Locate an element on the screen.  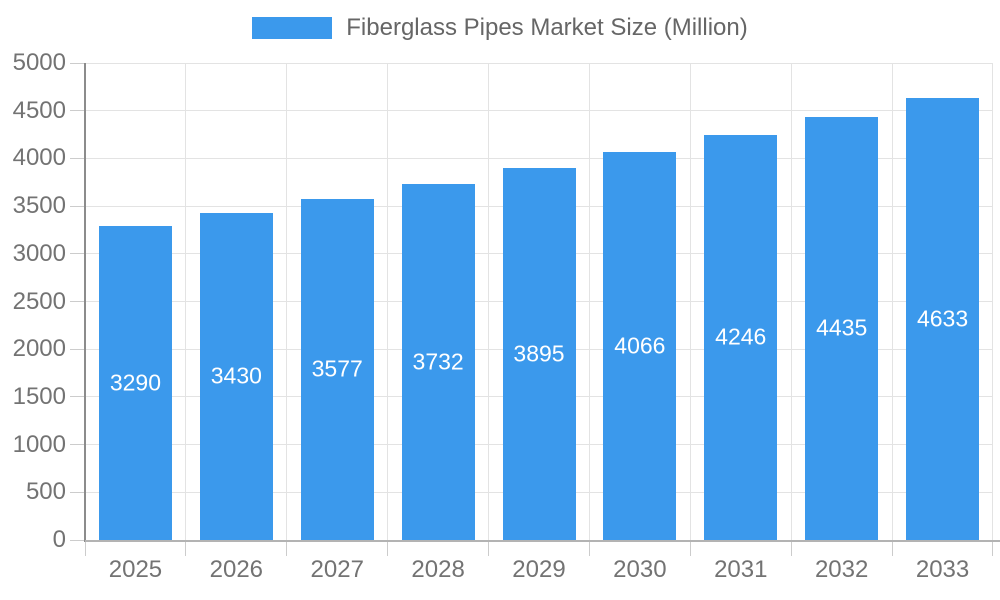
x-axis-tick-label: 2030 is located at coordinates (640, 569).